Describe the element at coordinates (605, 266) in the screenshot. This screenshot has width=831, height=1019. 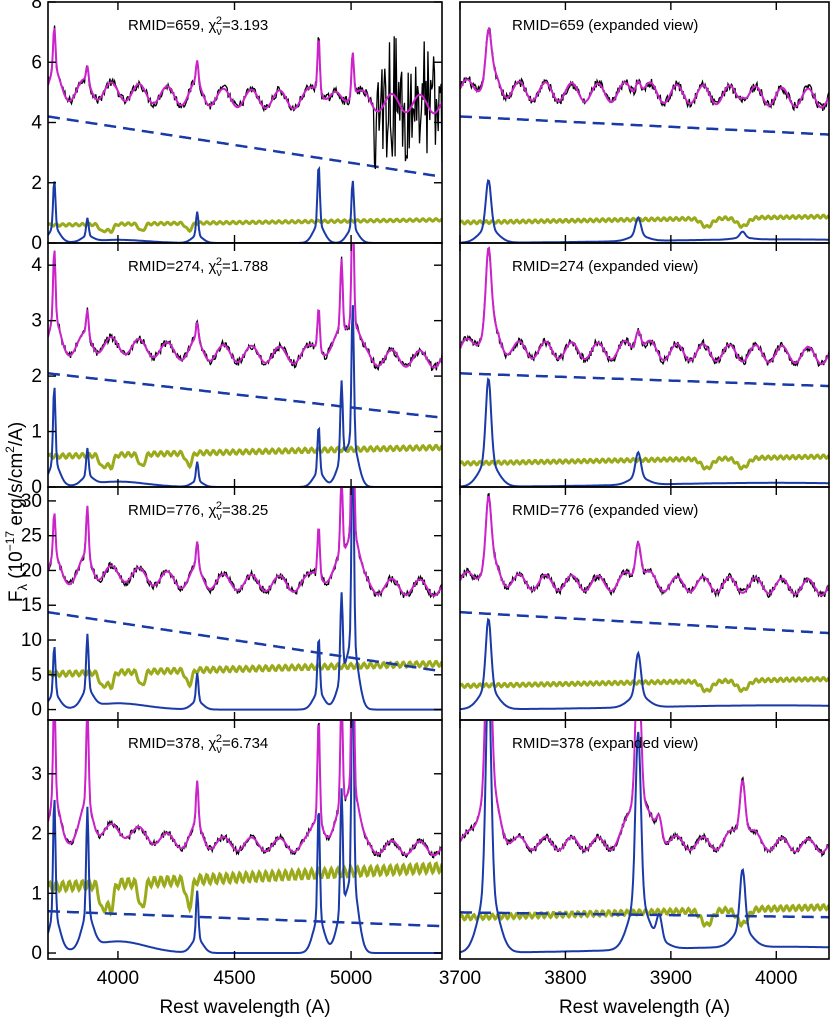
I see `panel-title: RMID=274 (expanded view)` at that location.